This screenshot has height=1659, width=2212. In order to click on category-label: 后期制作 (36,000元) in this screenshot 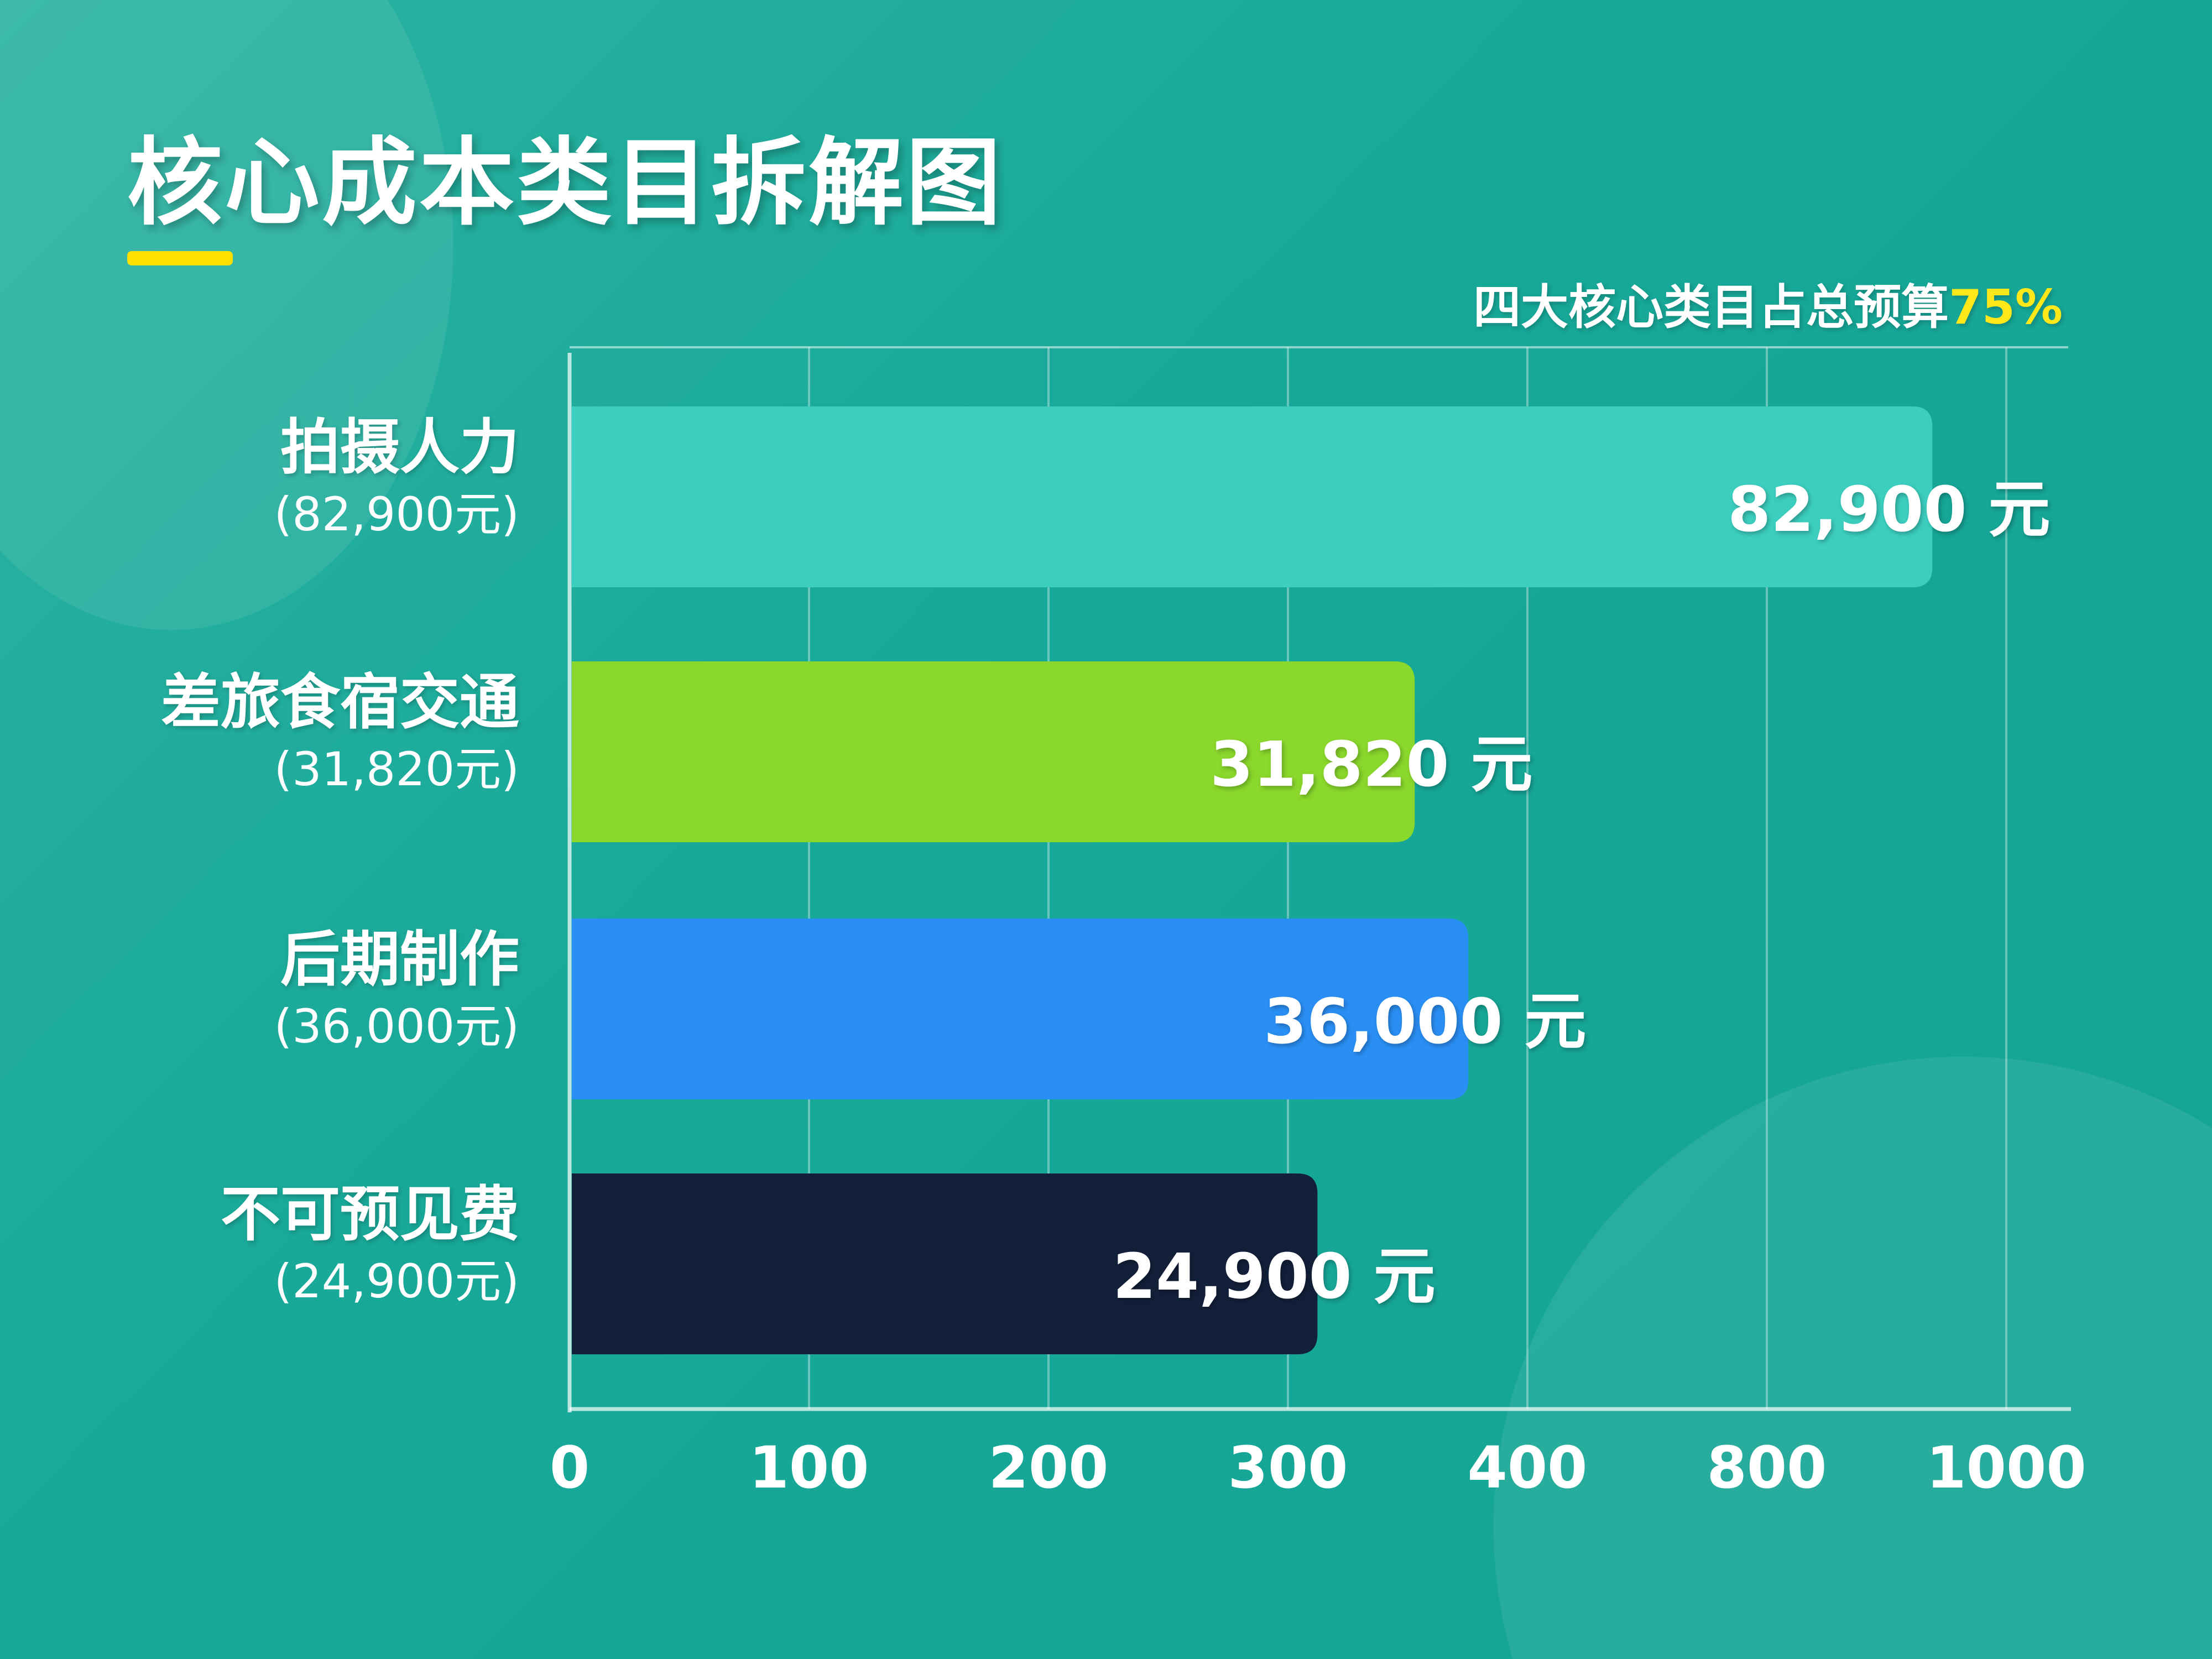, I will do `click(397, 991)`.